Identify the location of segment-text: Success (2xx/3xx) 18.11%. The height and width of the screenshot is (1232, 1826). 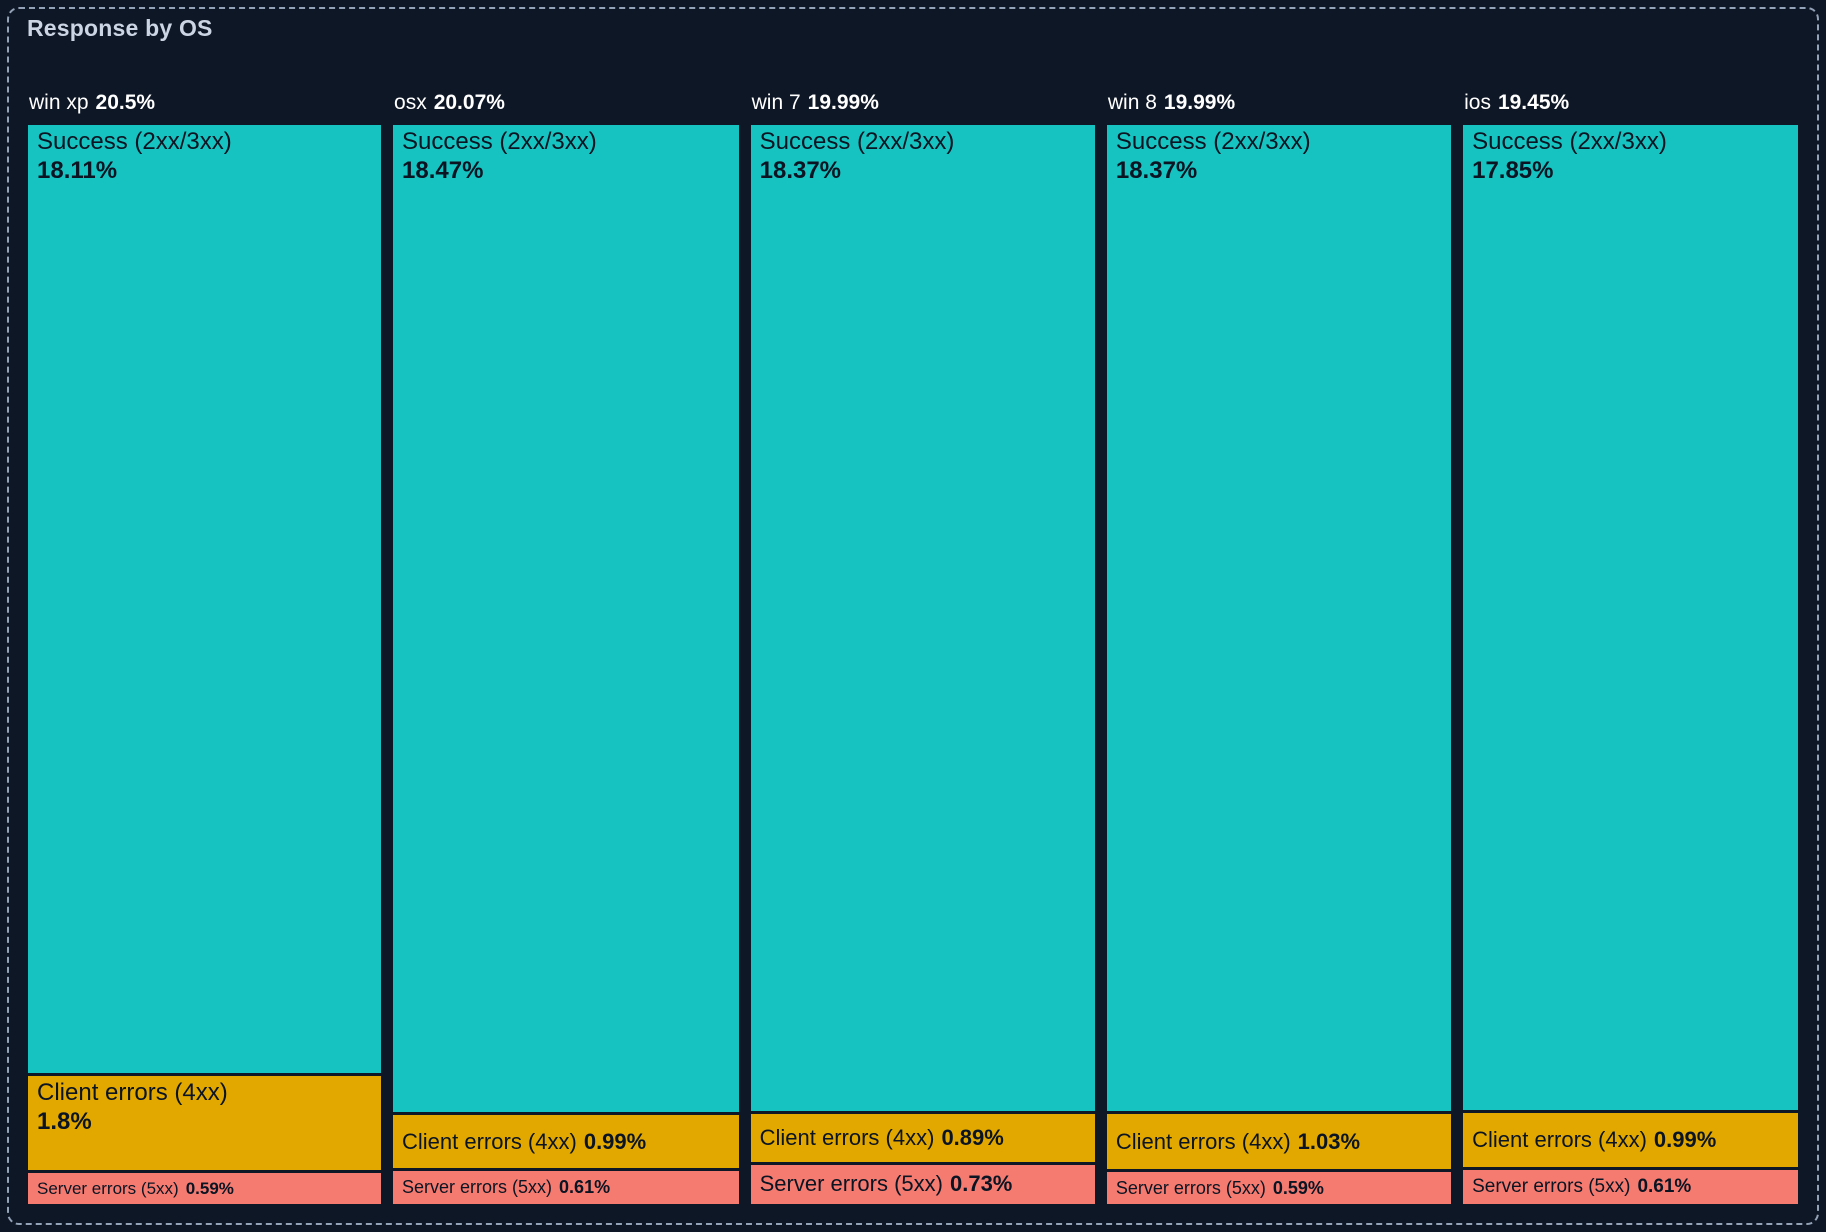
(204, 155).